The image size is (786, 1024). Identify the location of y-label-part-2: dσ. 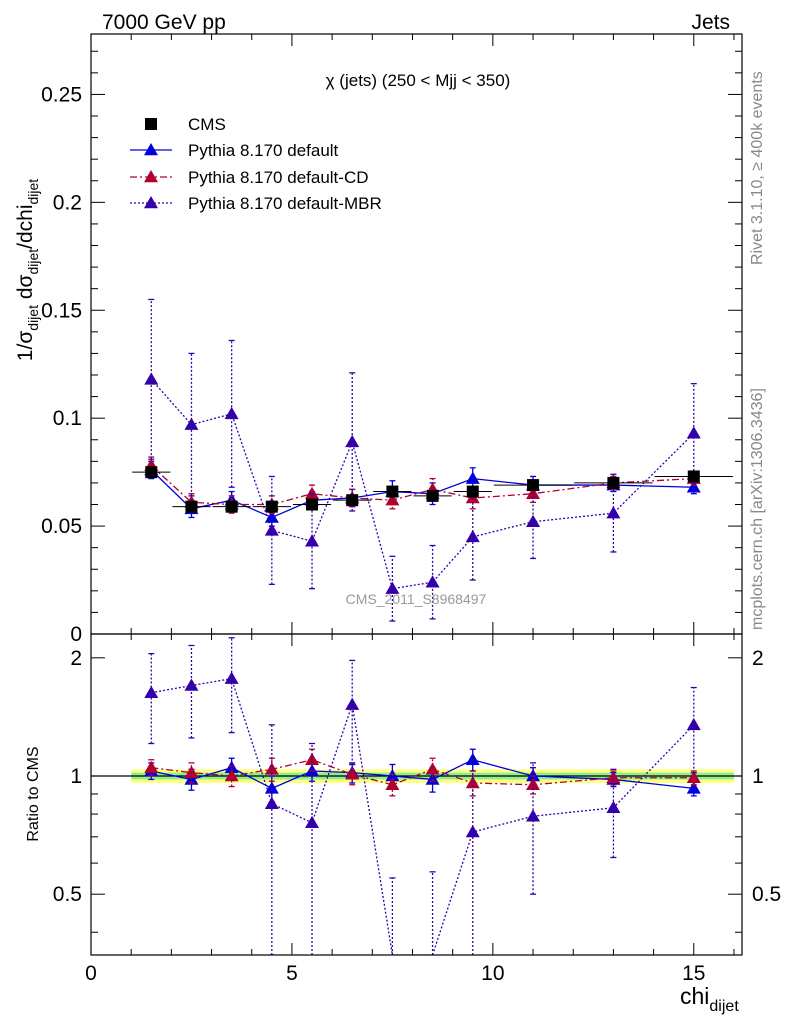
(25, 290).